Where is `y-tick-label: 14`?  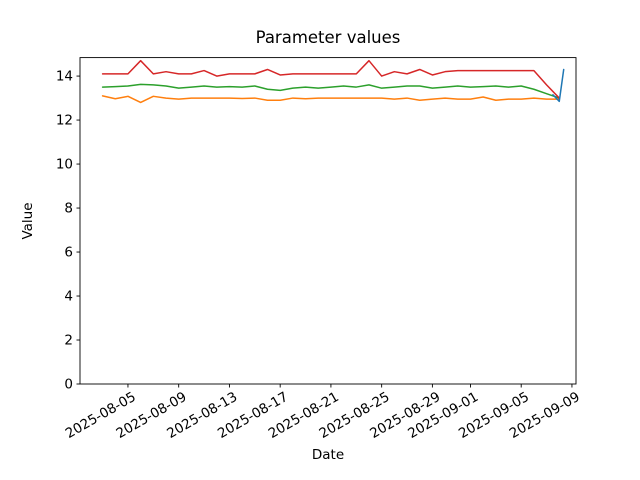
y-tick-label: 14 is located at coordinates (64, 77).